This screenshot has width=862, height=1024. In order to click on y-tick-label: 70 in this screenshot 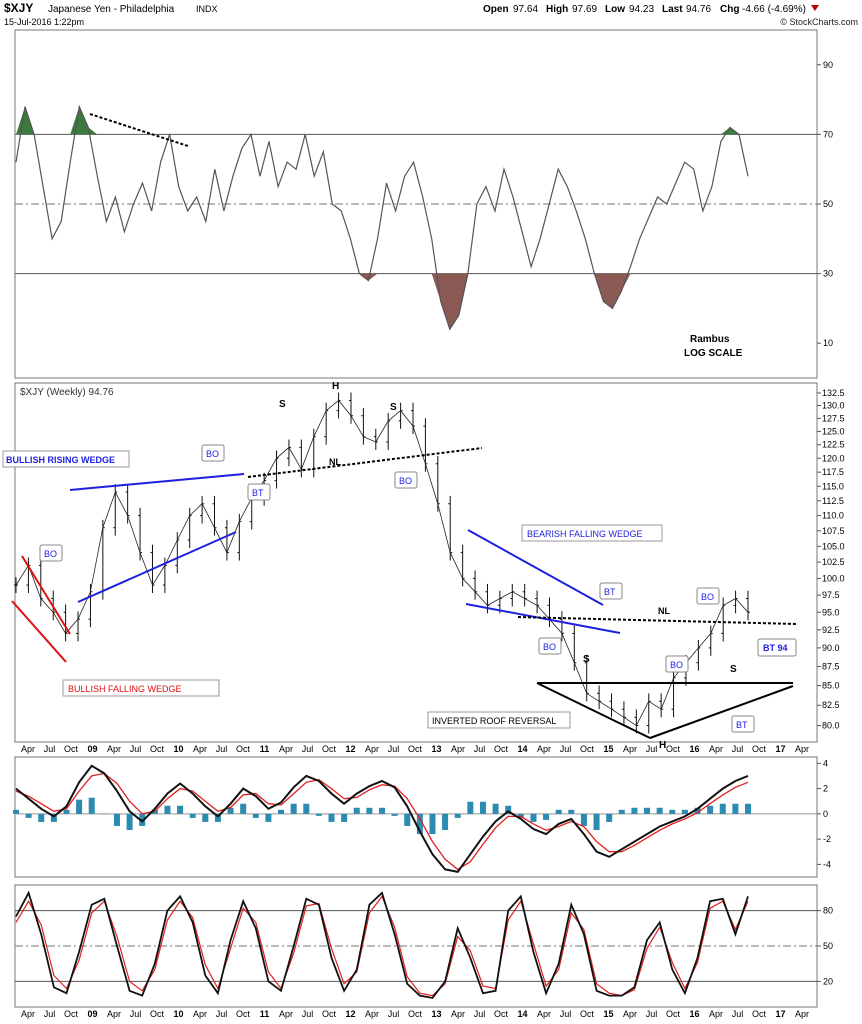, I will do `click(828, 134)`.